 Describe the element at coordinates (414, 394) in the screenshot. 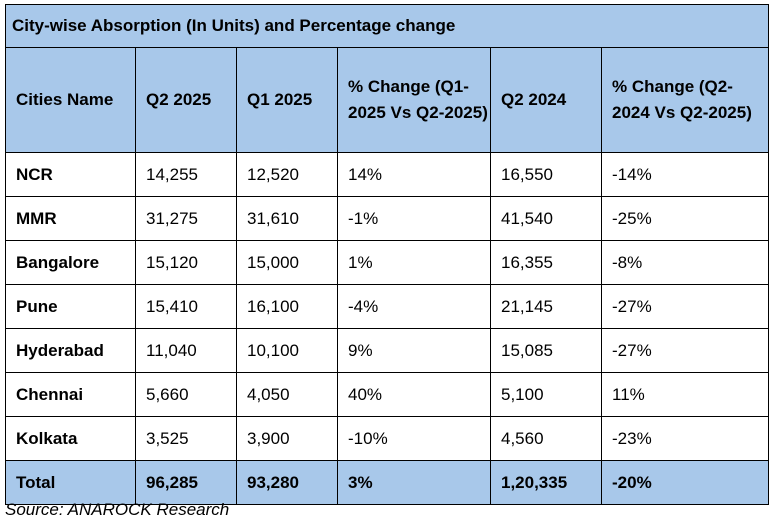

I see `value-cell: 40%` at that location.